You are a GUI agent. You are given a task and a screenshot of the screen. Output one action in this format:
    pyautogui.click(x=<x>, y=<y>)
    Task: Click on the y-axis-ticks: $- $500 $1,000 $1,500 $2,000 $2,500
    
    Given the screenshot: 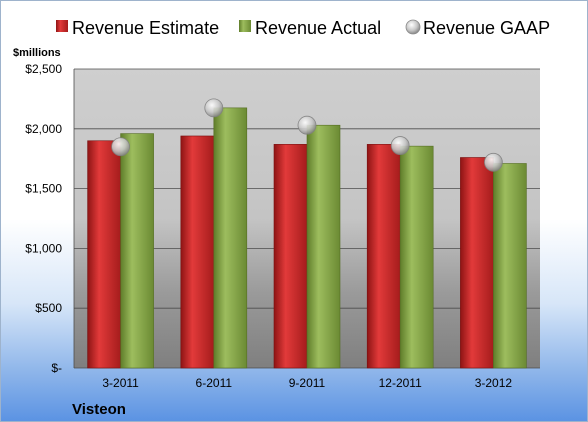 What is the action you would take?
    pyautogui.click(x=43, y=218)
    